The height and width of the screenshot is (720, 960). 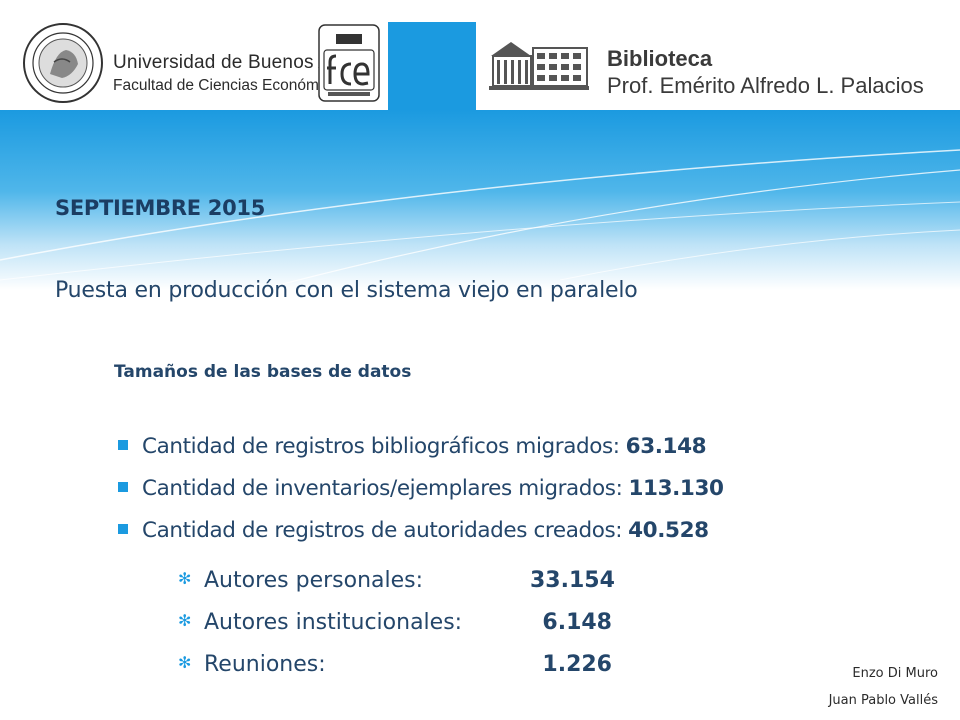 I want to click on sub-item-value: 1.226, so click(x=577, y=664).